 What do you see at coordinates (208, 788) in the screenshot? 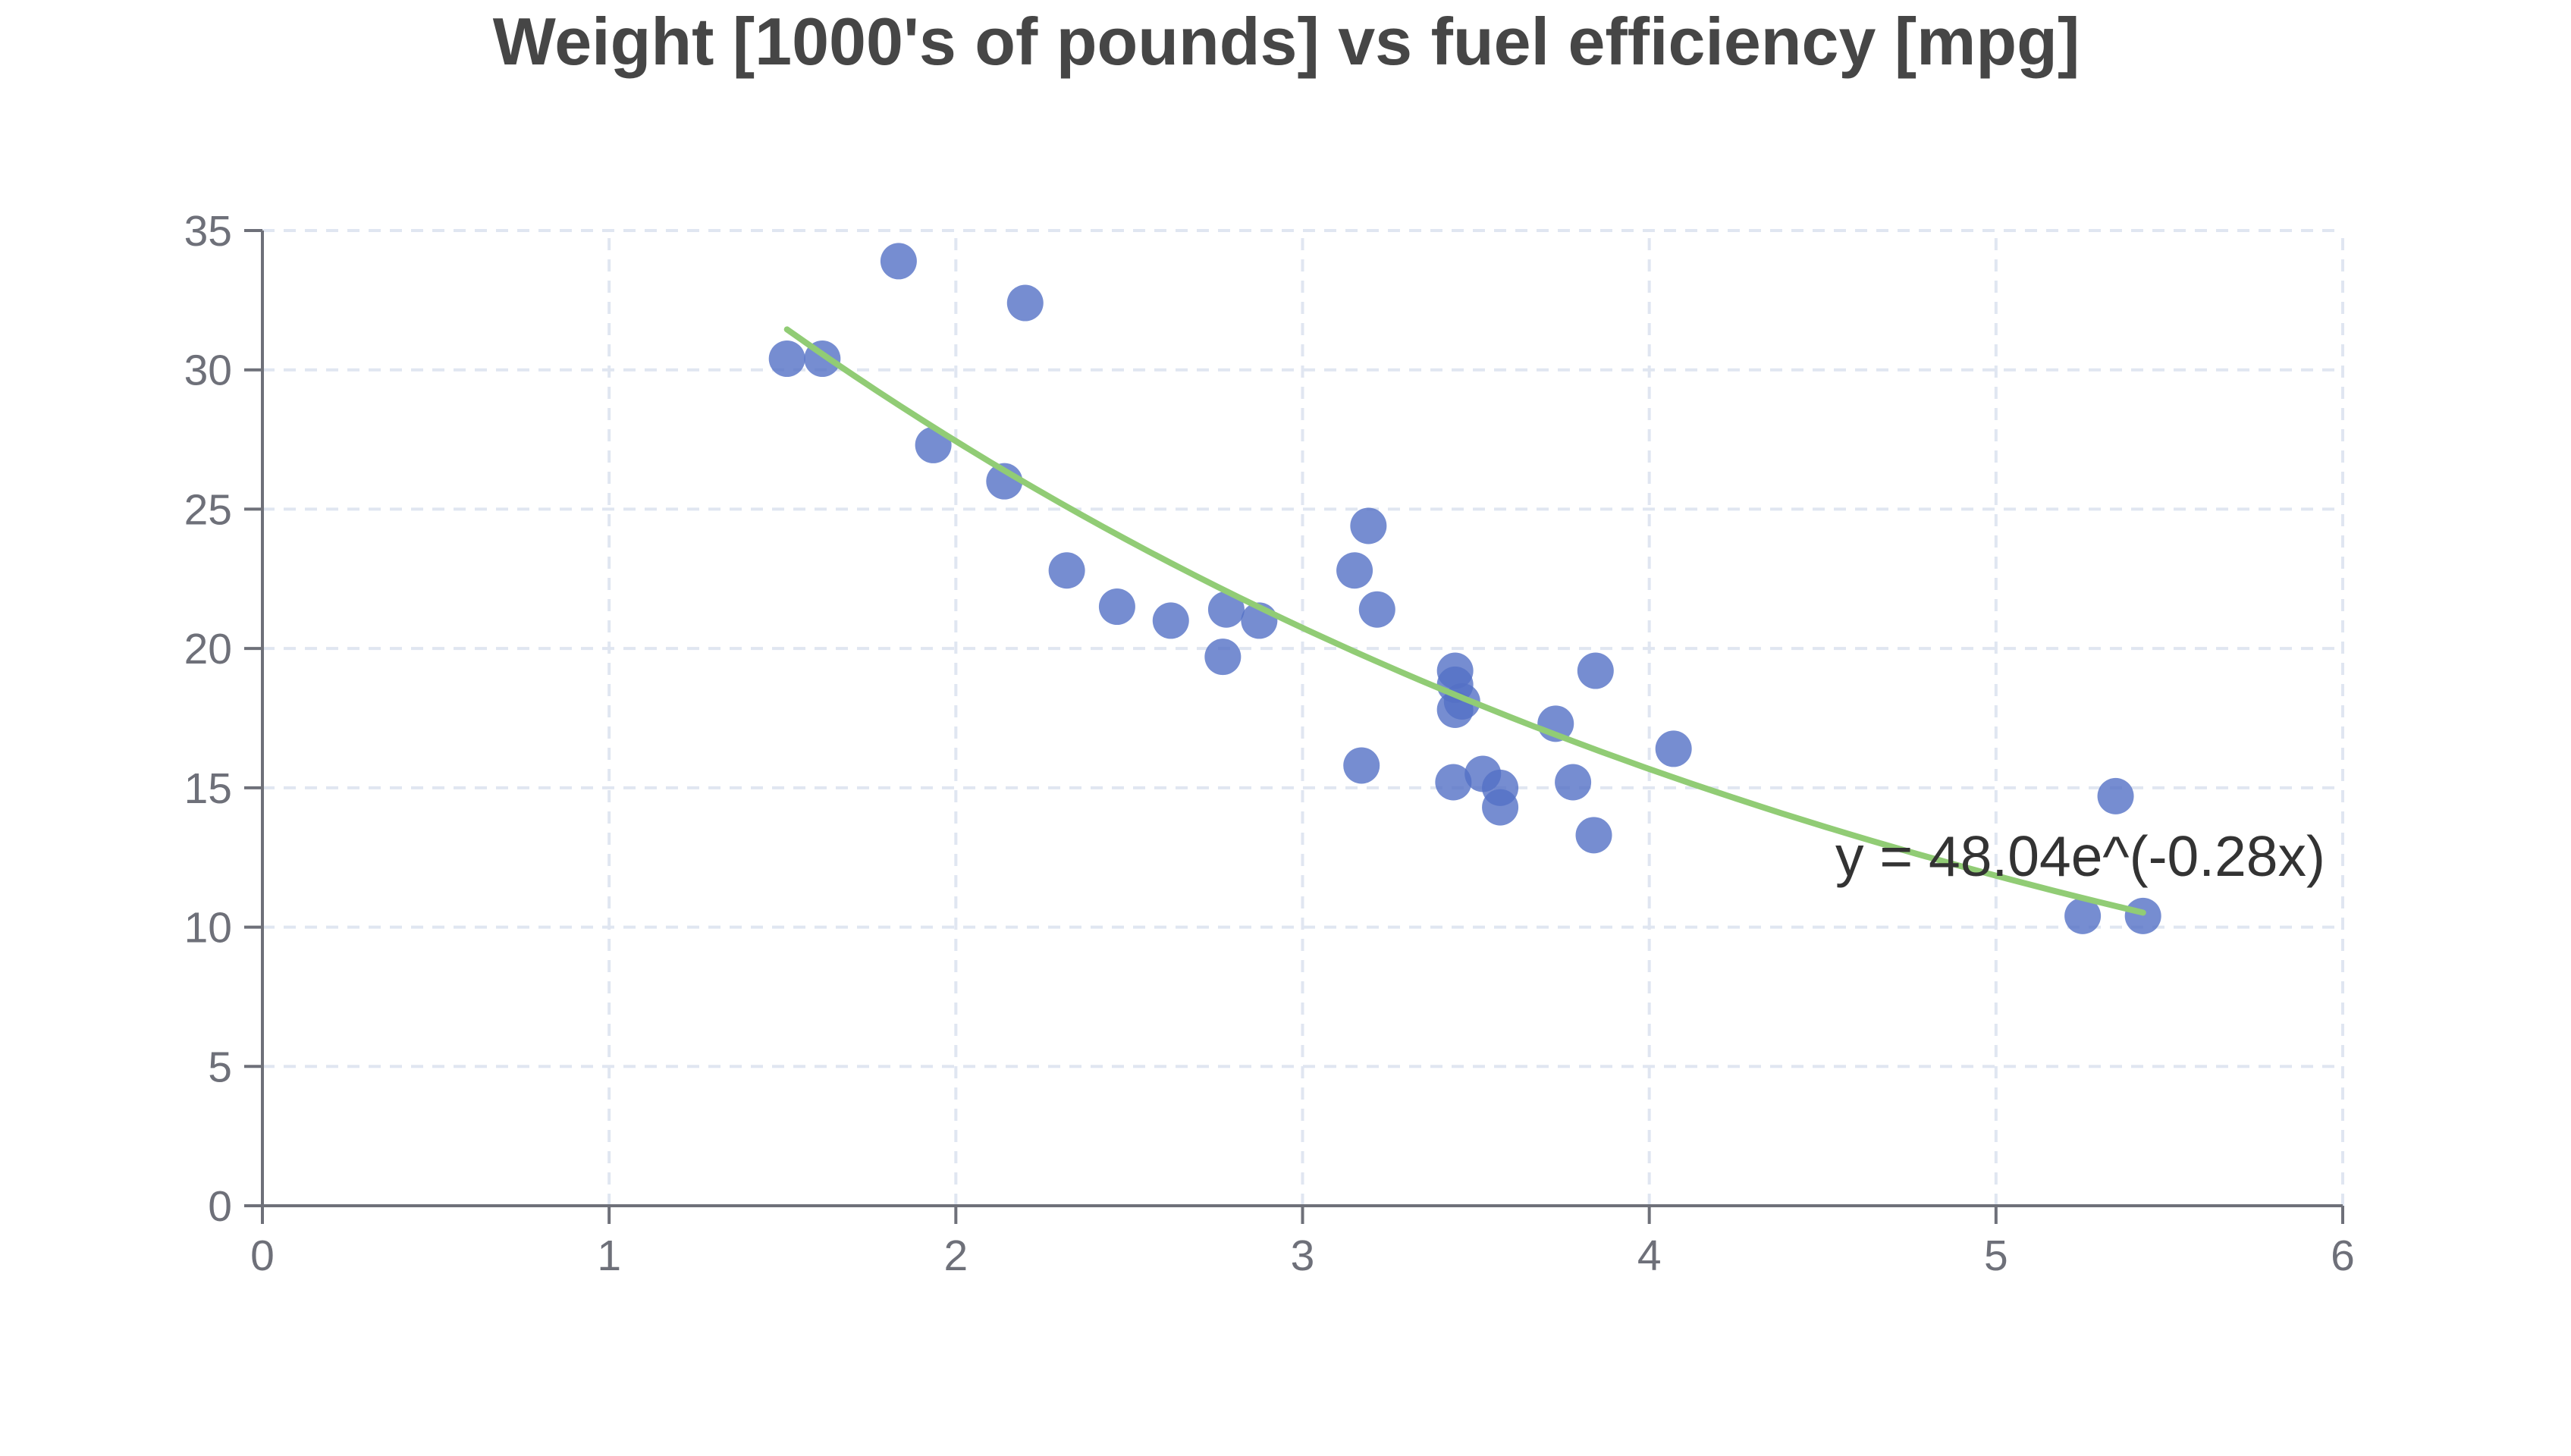
I see `y-tick-label: 15` at bounding box center [208, 788].